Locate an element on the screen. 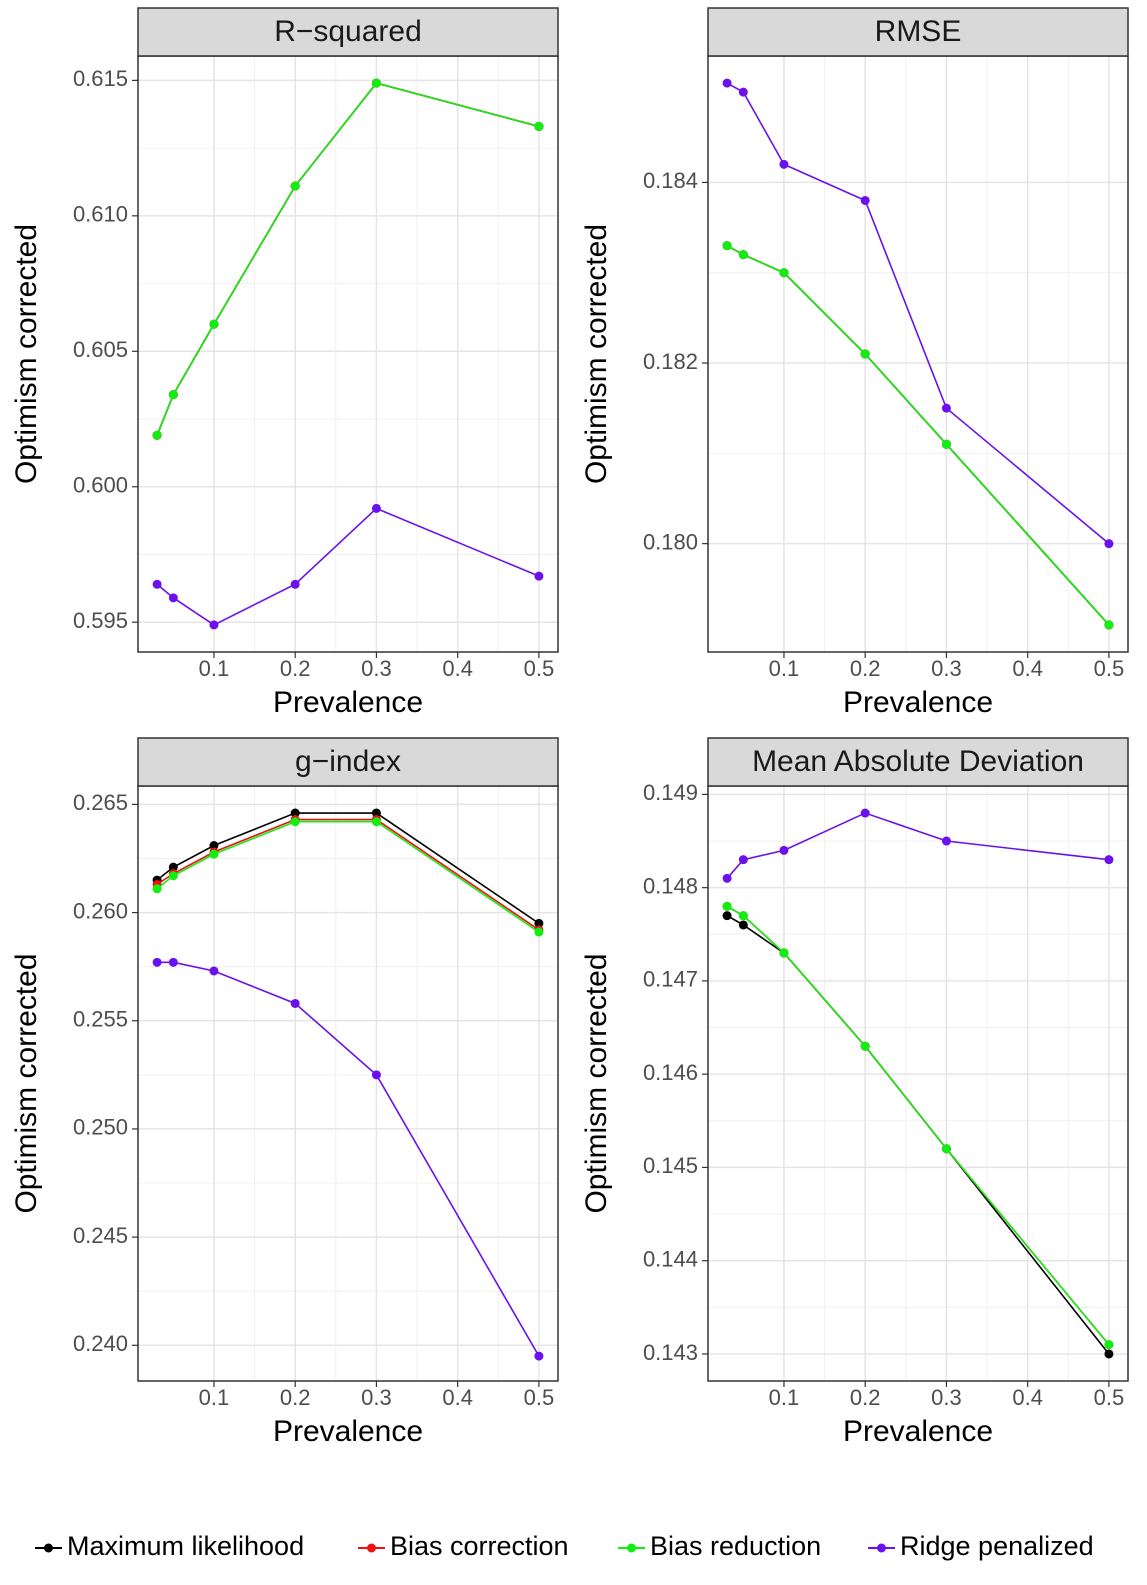 Image resolution: width=1147 pixels, height=1585 pixels. y-tick-label: 0.184 is located at coordinates (670, 180).